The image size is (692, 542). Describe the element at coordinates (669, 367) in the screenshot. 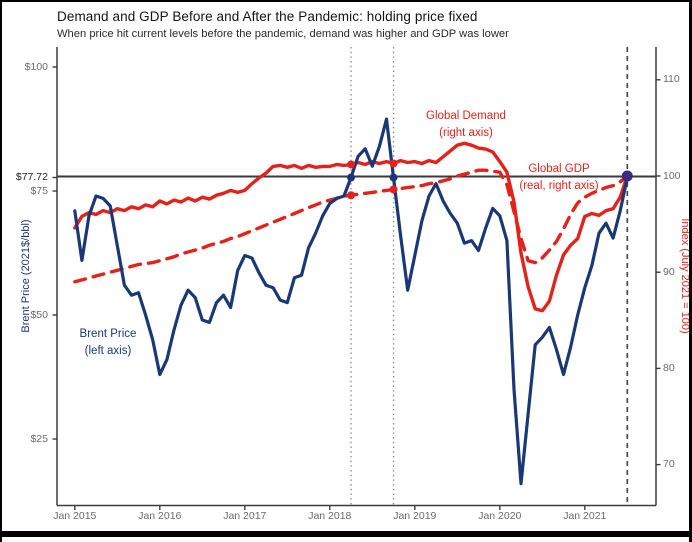

I see `tick-label: 80` at that location.